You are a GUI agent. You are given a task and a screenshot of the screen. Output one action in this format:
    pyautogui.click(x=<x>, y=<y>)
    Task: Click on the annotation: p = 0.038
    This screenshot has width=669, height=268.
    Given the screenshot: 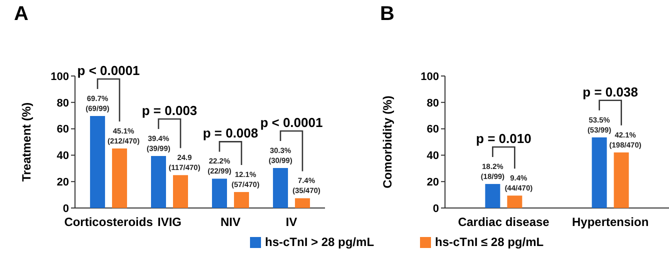 What is the action you would take?
    pyautogui.click(x=610, y=92)
    